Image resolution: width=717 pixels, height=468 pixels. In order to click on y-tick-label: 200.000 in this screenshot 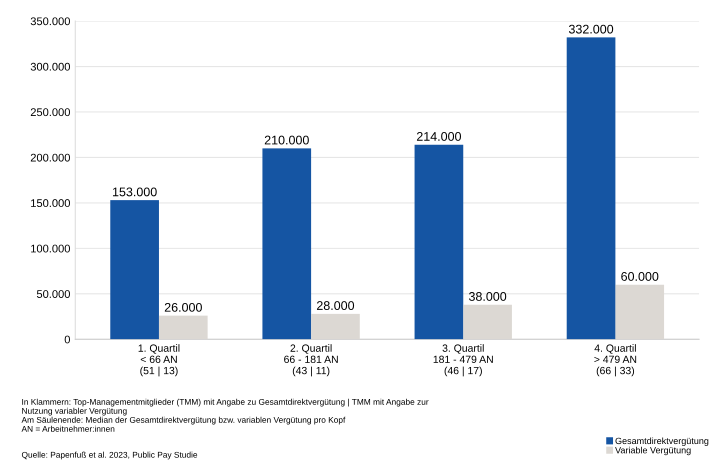, I will do `click(50, 158)`.